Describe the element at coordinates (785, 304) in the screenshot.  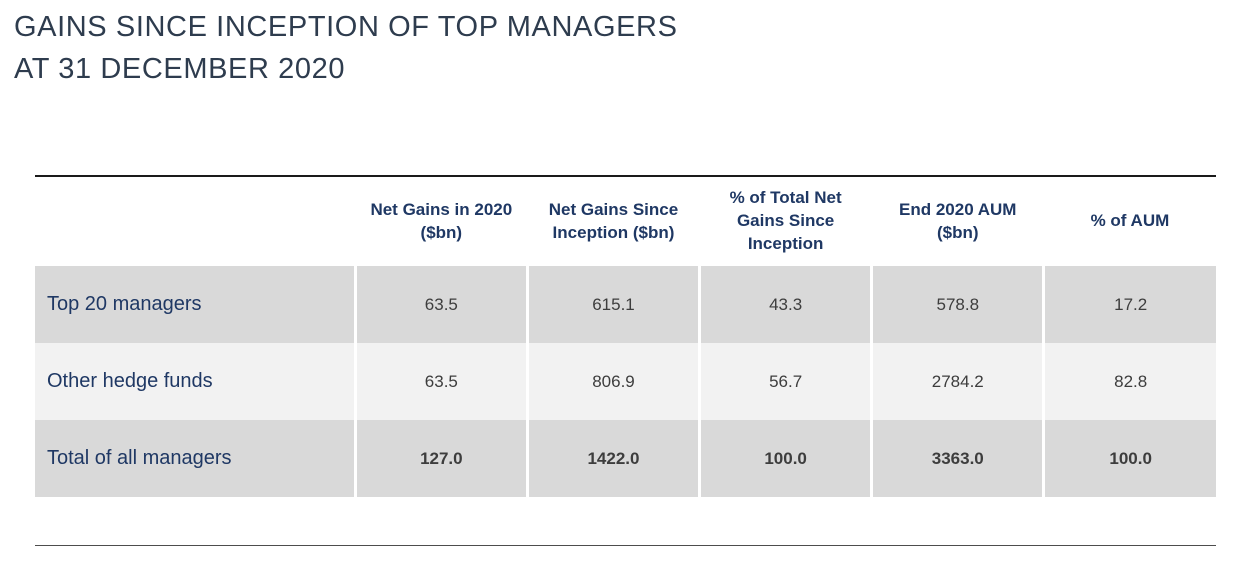
I see `table-cell: 43.3` at that location.